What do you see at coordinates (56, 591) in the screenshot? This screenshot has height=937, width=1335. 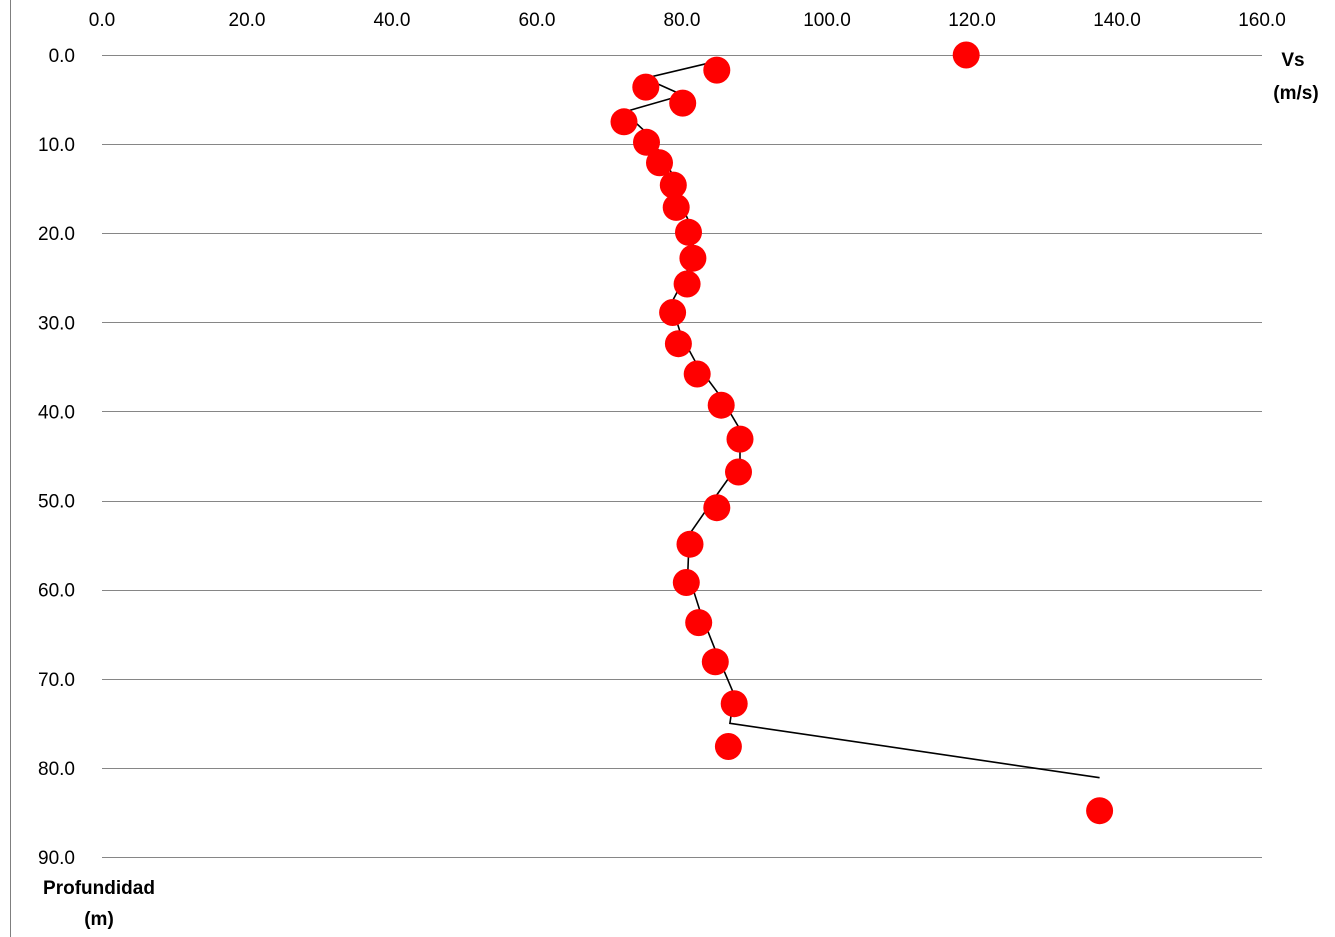 I see `y-tick-label: 60.0` at bounding box center [56, 591].